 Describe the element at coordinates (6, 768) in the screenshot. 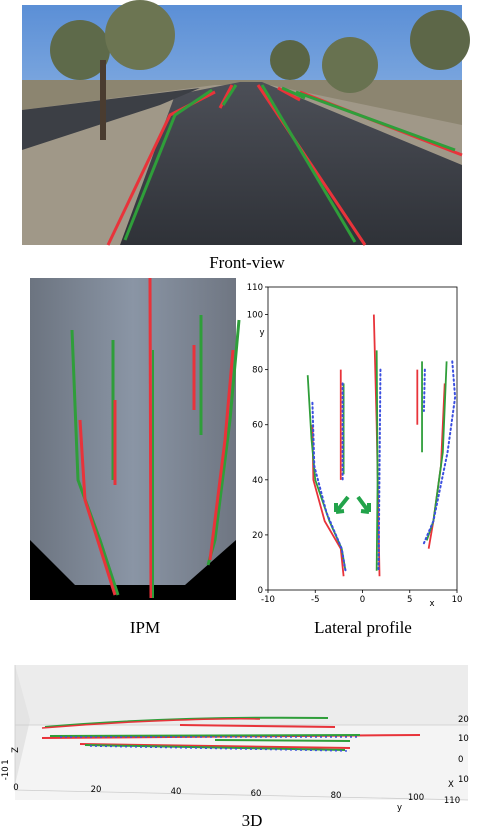

I see `z-tick-label: 0` at that location.